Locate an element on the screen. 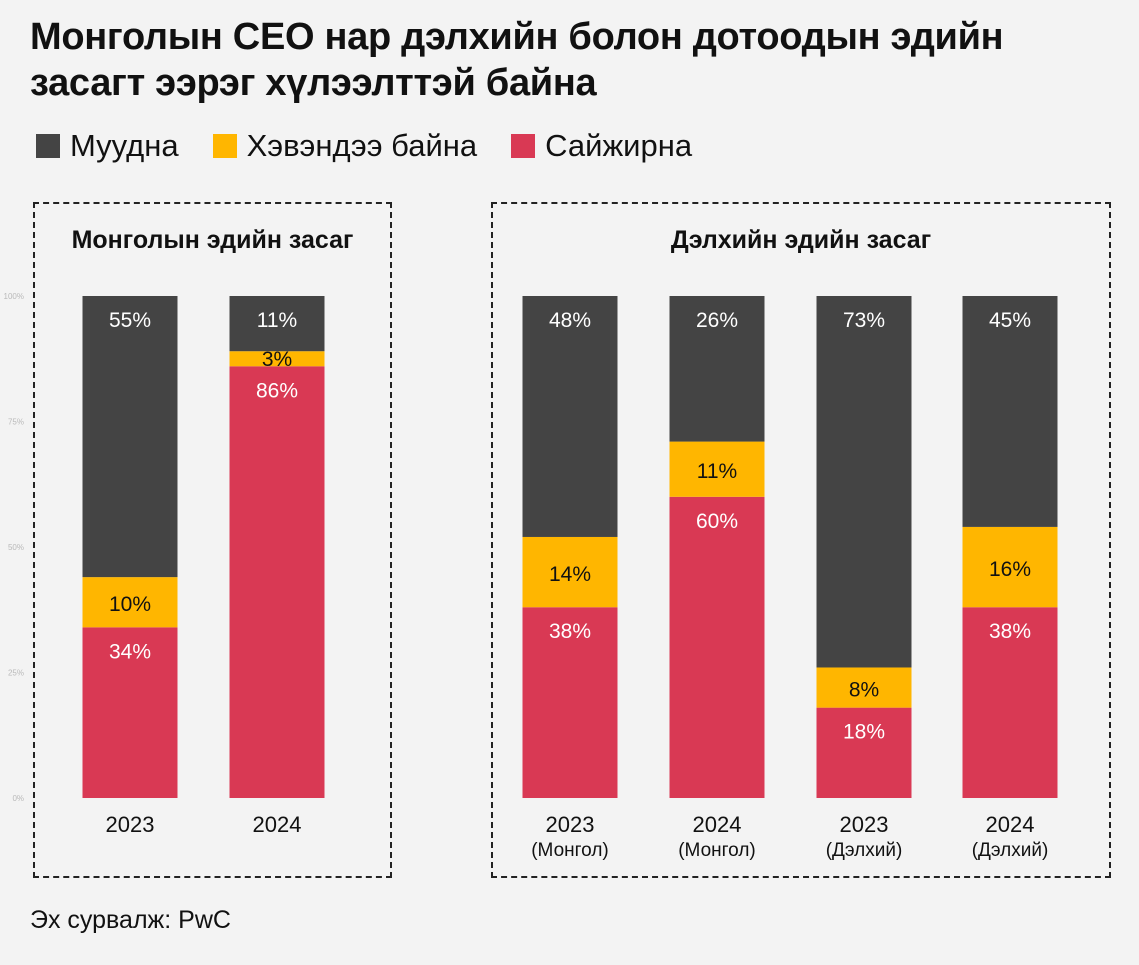 The height and width of the screenshot is (965, 1139). legend: Муудна Хэвэндээ байна Сайжирна is located at coordinates (381, 146).